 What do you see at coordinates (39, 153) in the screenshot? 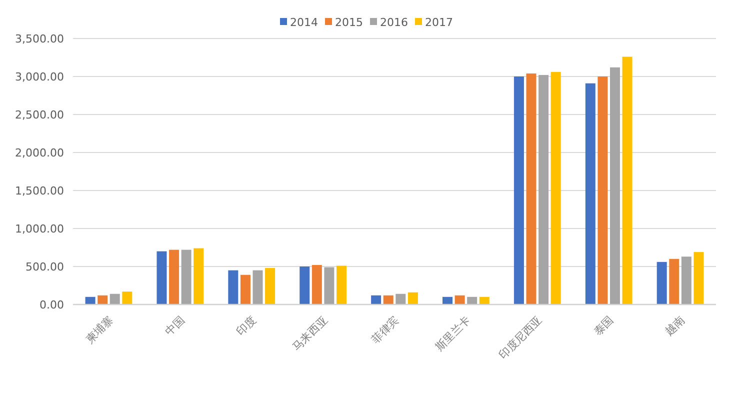
I see `y-tick-label: 2,000.00` at bounding box center [39, 153].